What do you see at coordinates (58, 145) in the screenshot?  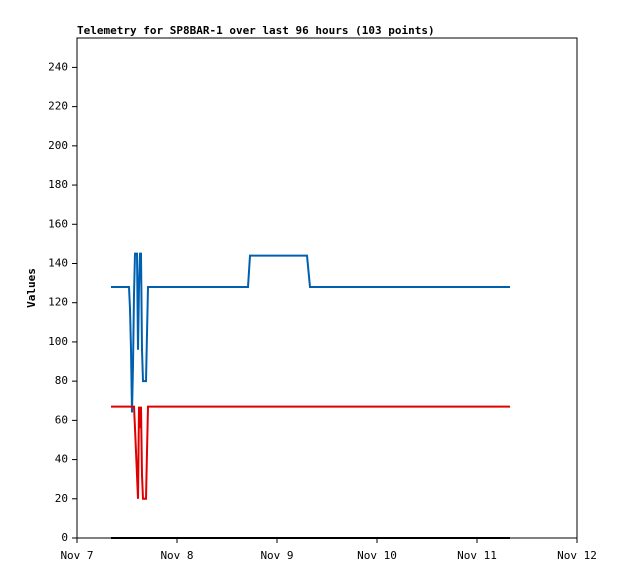 I see `y-tick-label: 200` at bounding box center [58, 145].